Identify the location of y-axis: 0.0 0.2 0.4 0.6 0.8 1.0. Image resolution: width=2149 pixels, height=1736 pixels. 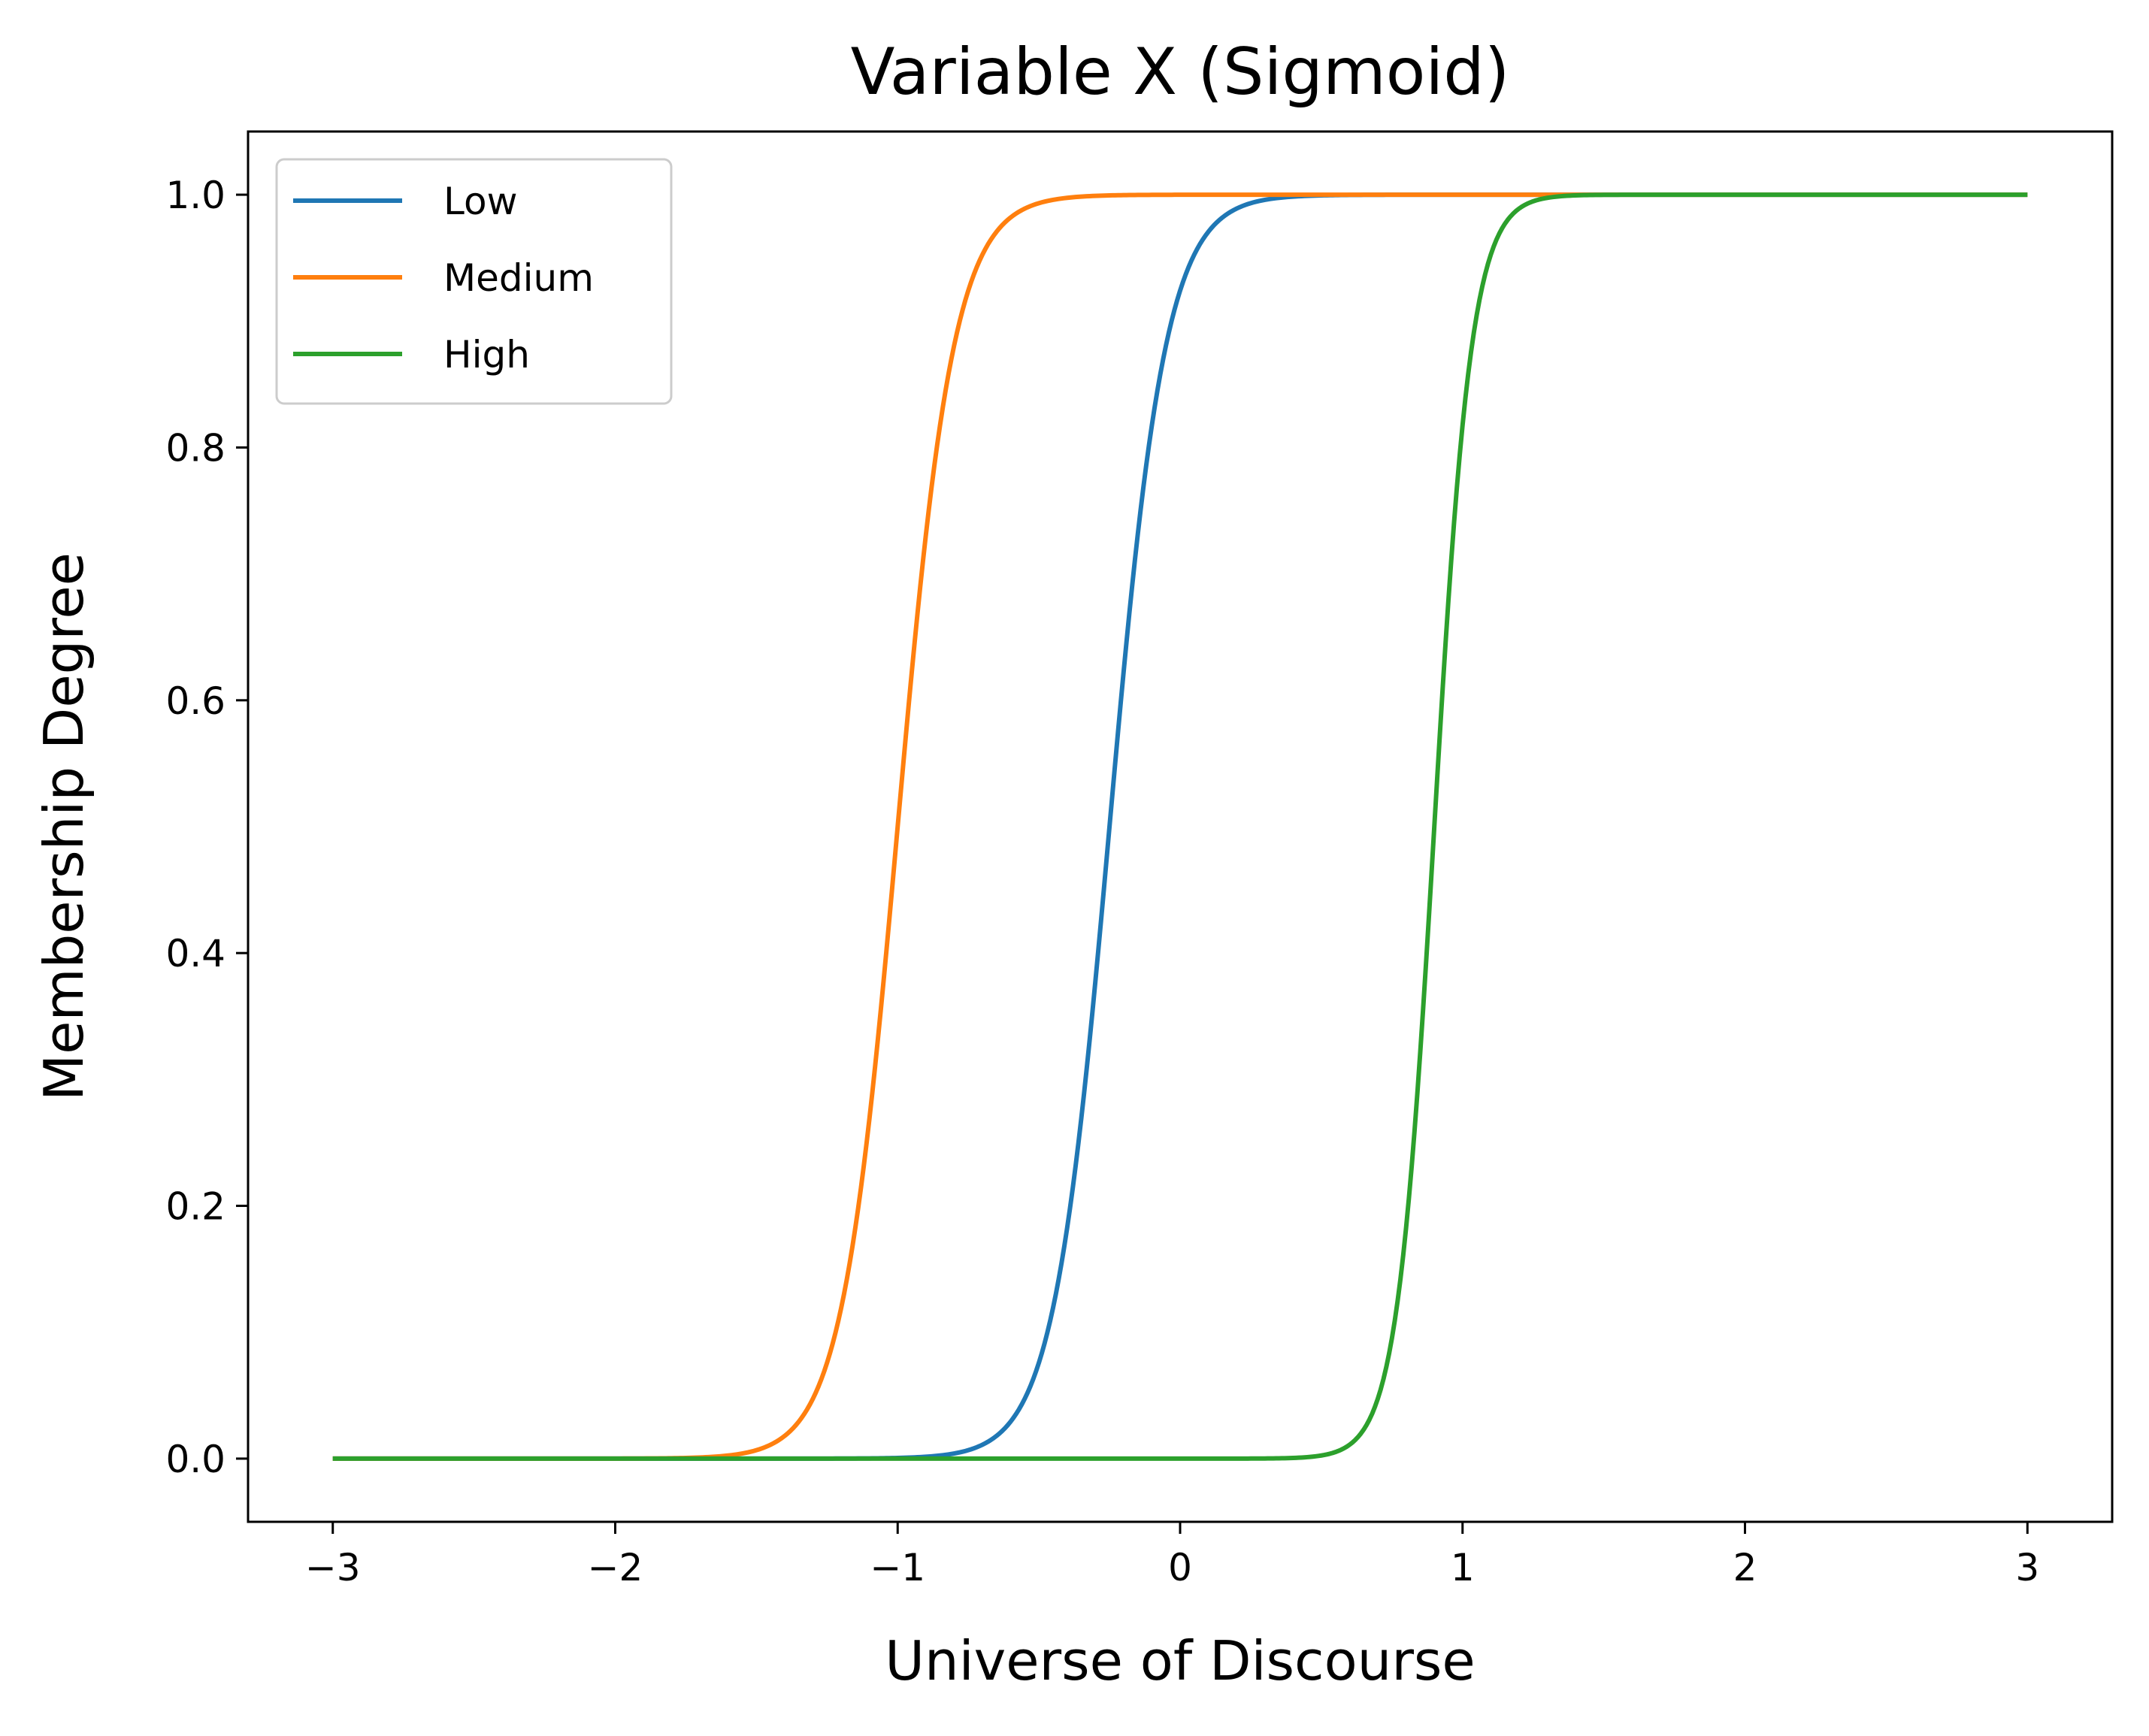
(207, 827).